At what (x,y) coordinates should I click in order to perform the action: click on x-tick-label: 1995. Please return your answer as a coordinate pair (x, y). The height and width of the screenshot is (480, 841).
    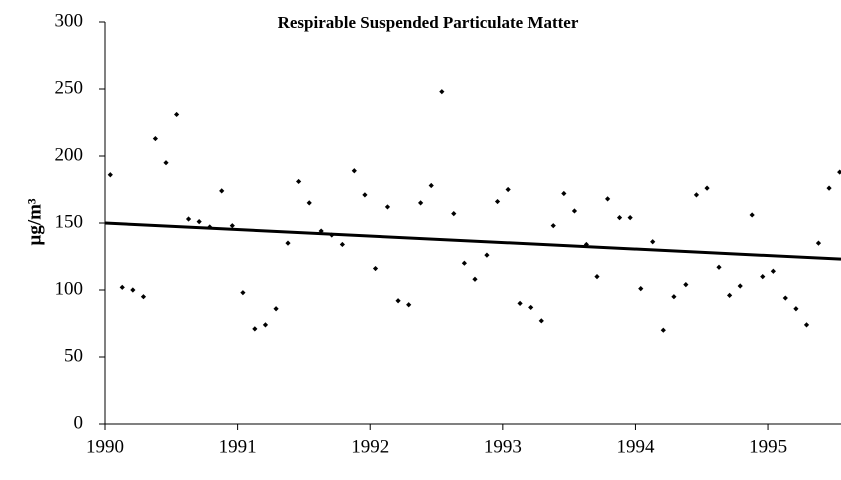
    Looking at the image, I should click on (768, 446).